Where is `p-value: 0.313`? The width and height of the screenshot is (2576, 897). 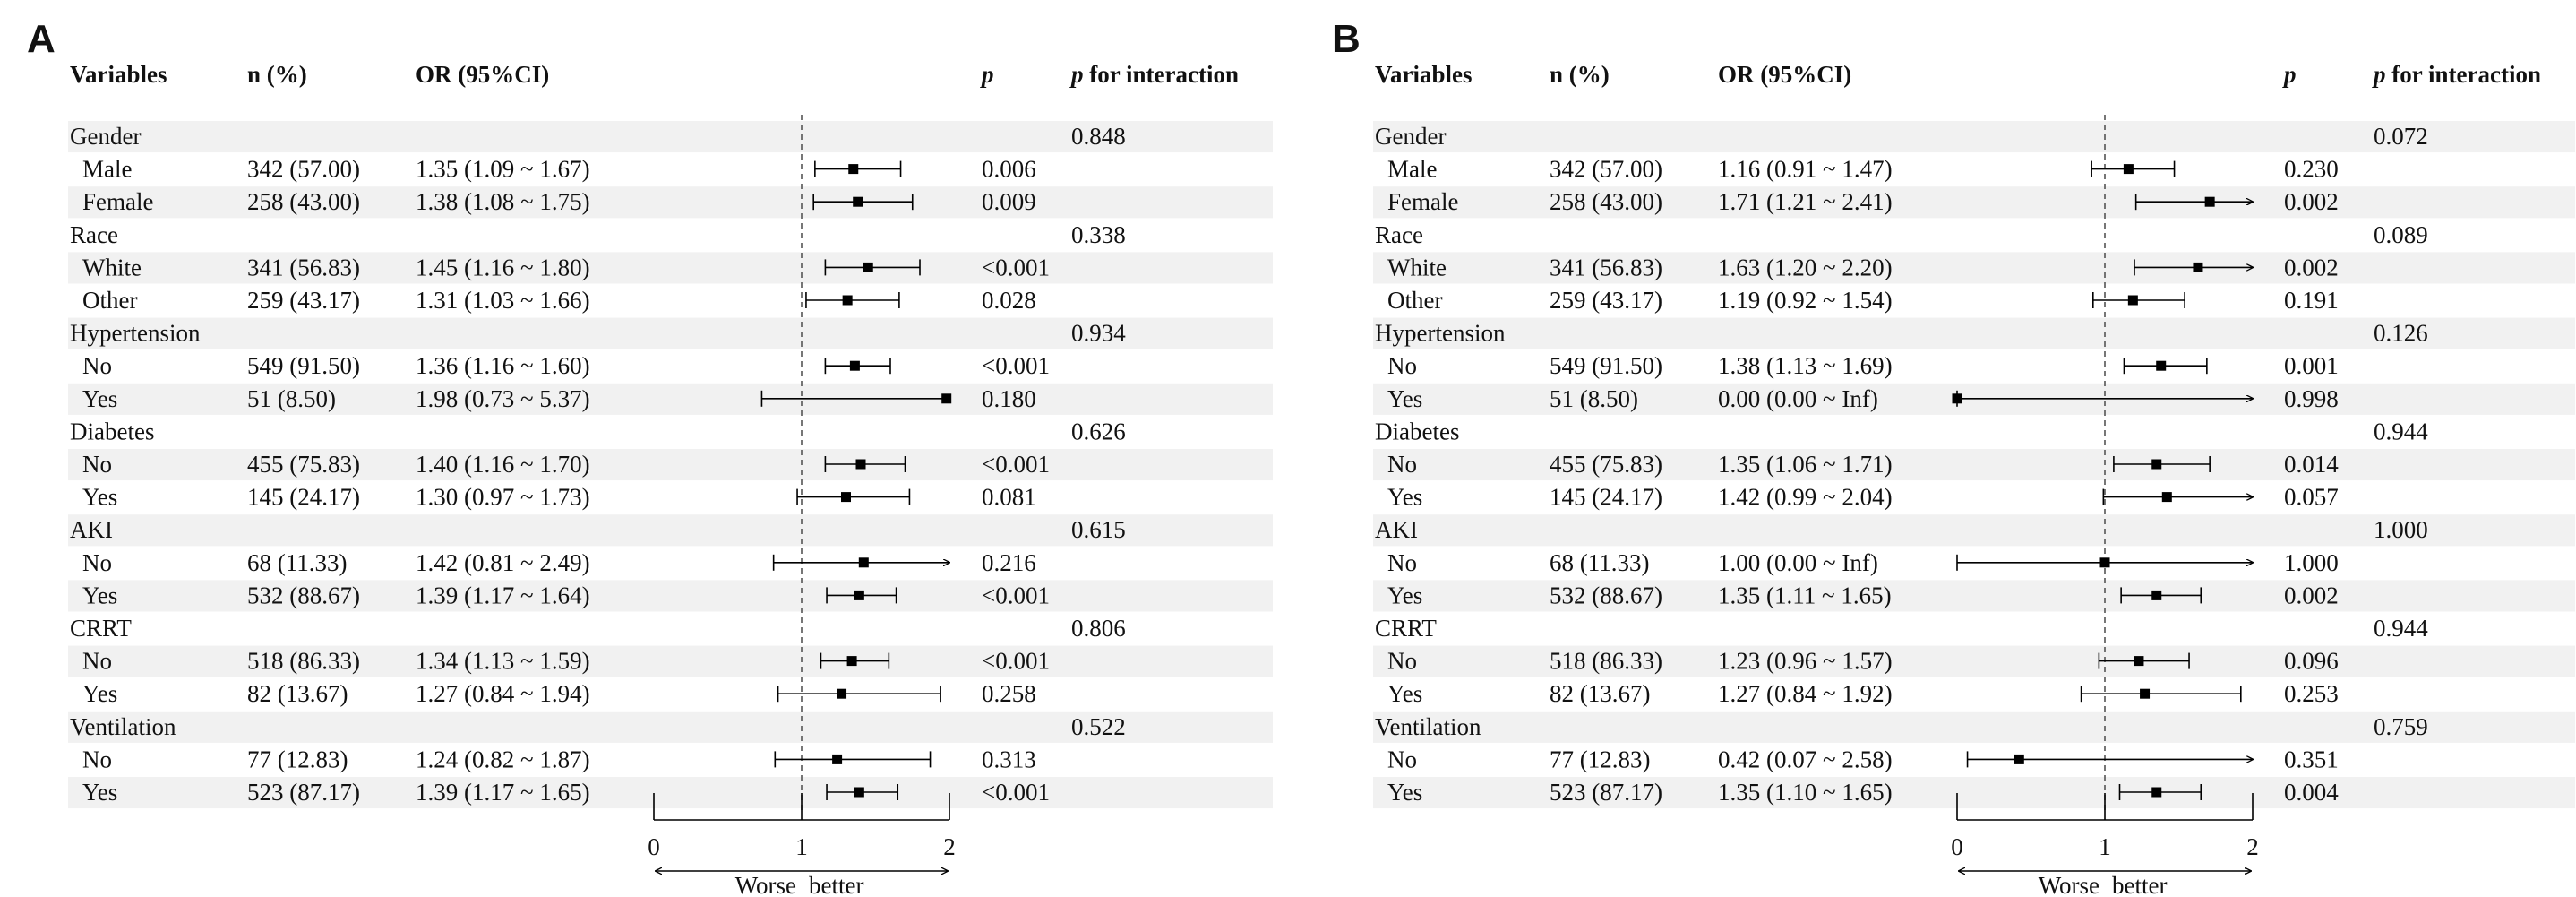
p-value: 0.313 is located at coordinates (1009, 759).